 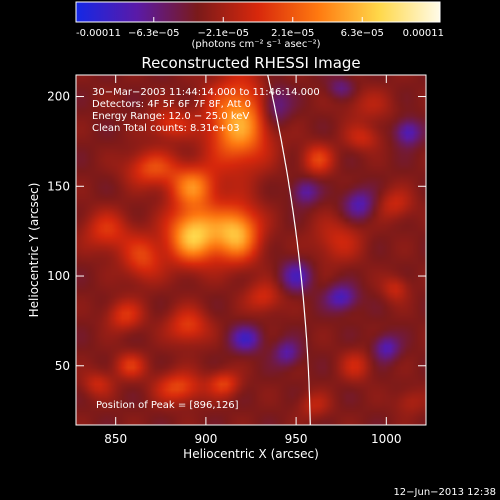 What do you see at coordinates (289, 250) in the screenshot?
I see `solar-limb-line` at bounding box center [289, 250].